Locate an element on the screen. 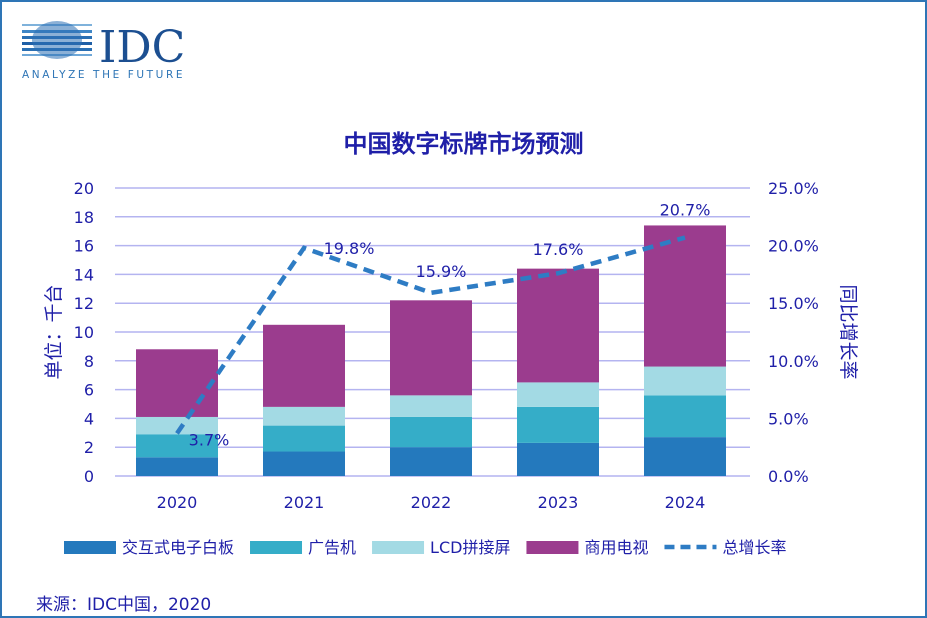 This screenshot has height=618, width=927. legend-label: 商用电视 is located at coordinates (616, 547).